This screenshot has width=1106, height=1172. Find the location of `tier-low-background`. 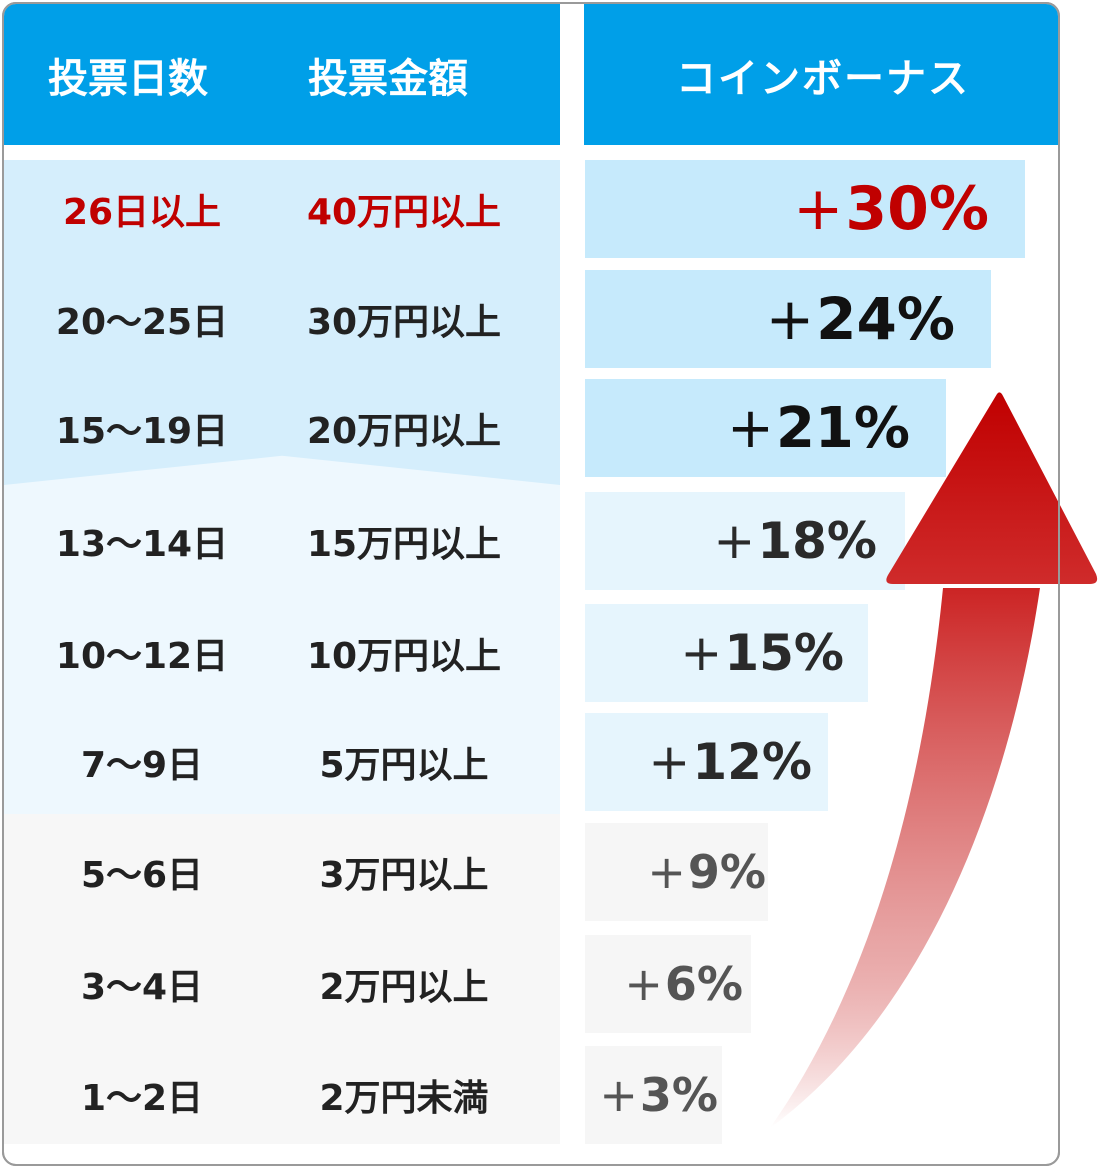

tier-low-background is located at coordinates (282, 974).